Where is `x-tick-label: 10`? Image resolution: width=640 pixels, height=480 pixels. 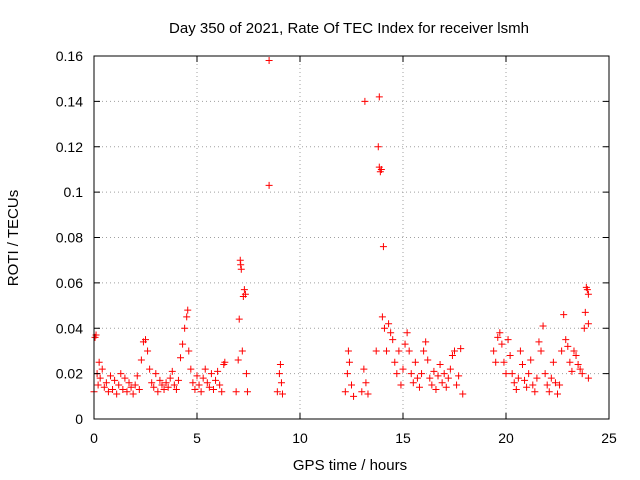
x-tick-label: 10 is located at coordinates (300, 438).